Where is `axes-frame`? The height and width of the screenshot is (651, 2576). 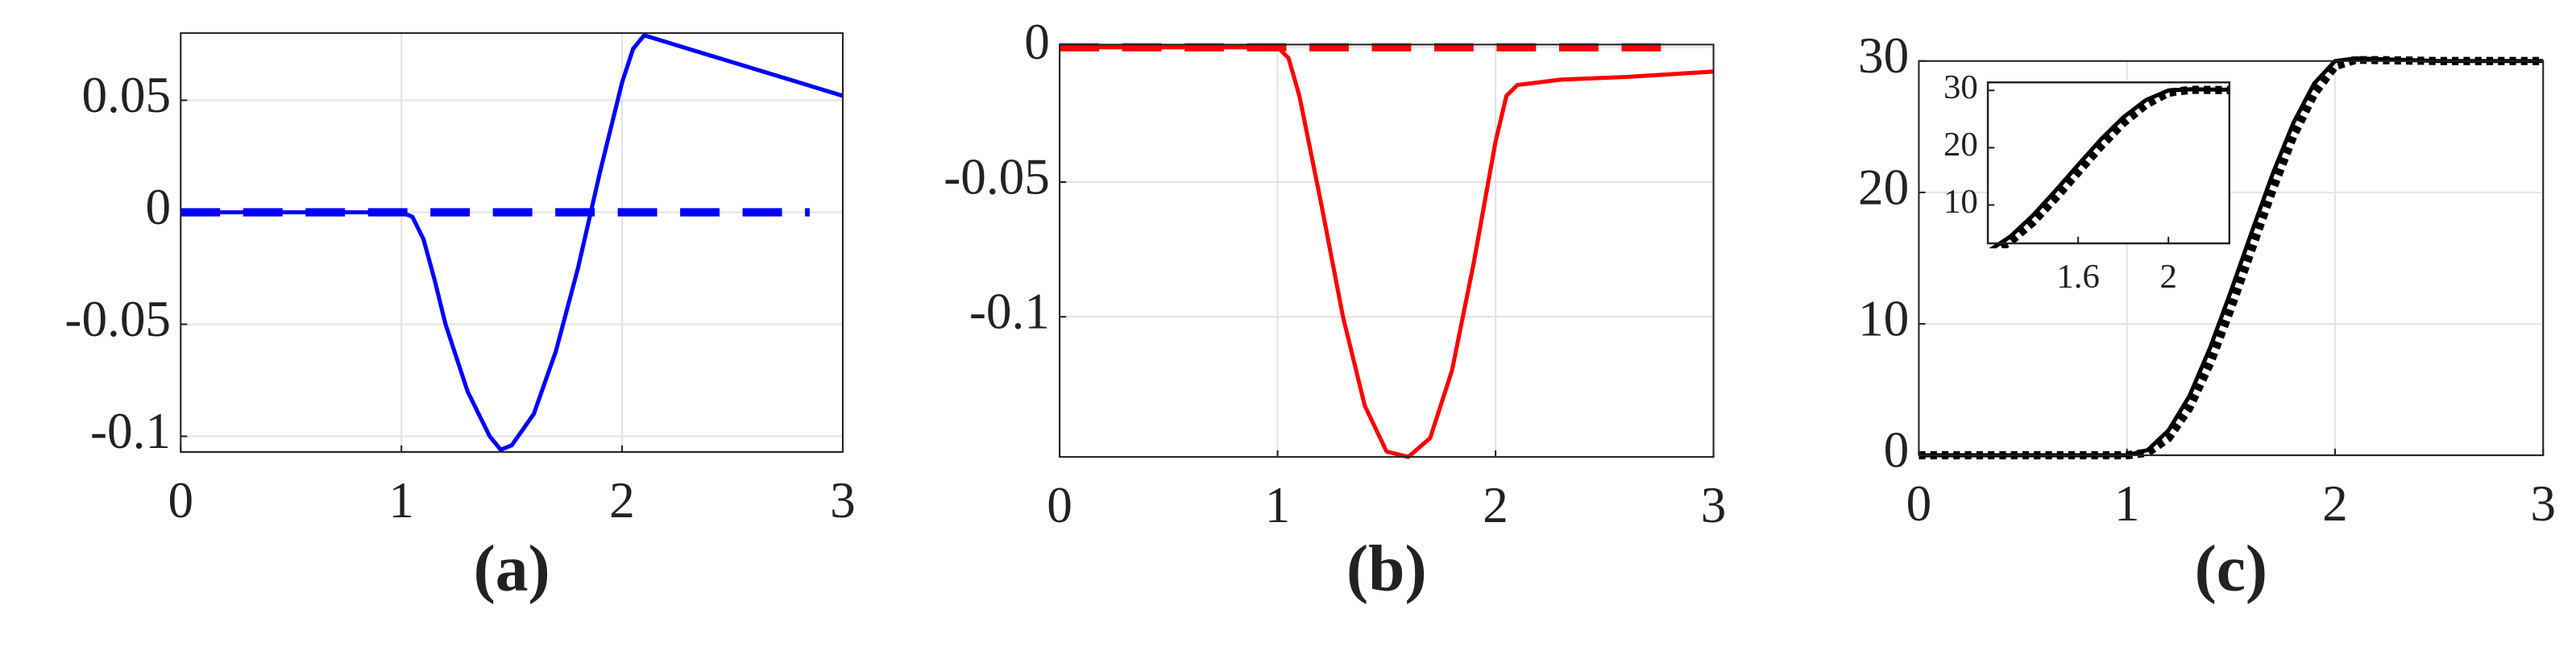 axes-frame is located at coordinates (2231, 258).